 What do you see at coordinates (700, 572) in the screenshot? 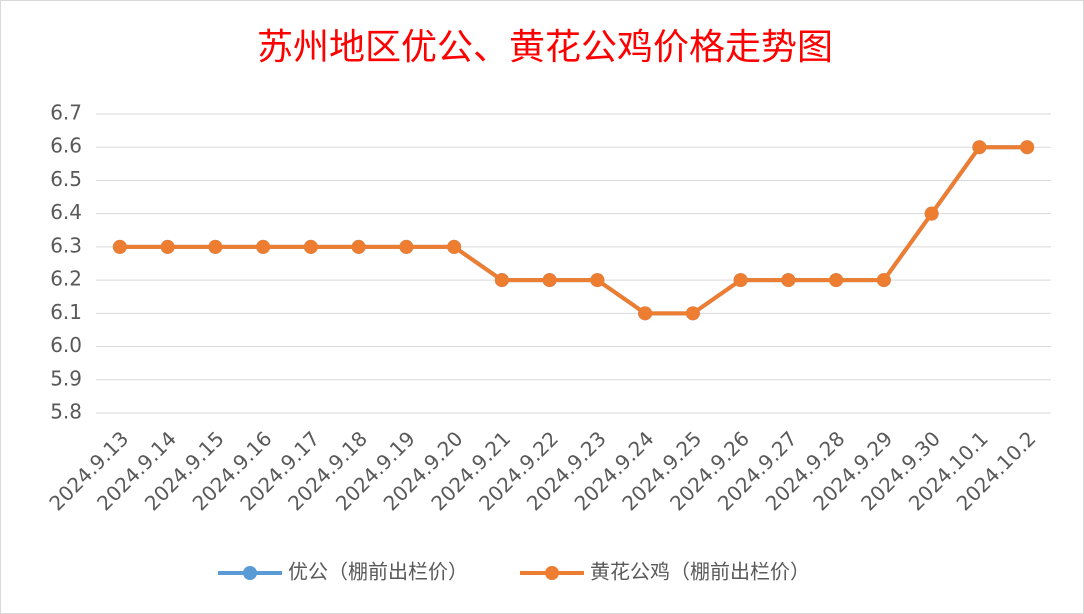
I see `legend-label: 黄花公鸡（棚前出栏价）` at bounding box center [700, 572].